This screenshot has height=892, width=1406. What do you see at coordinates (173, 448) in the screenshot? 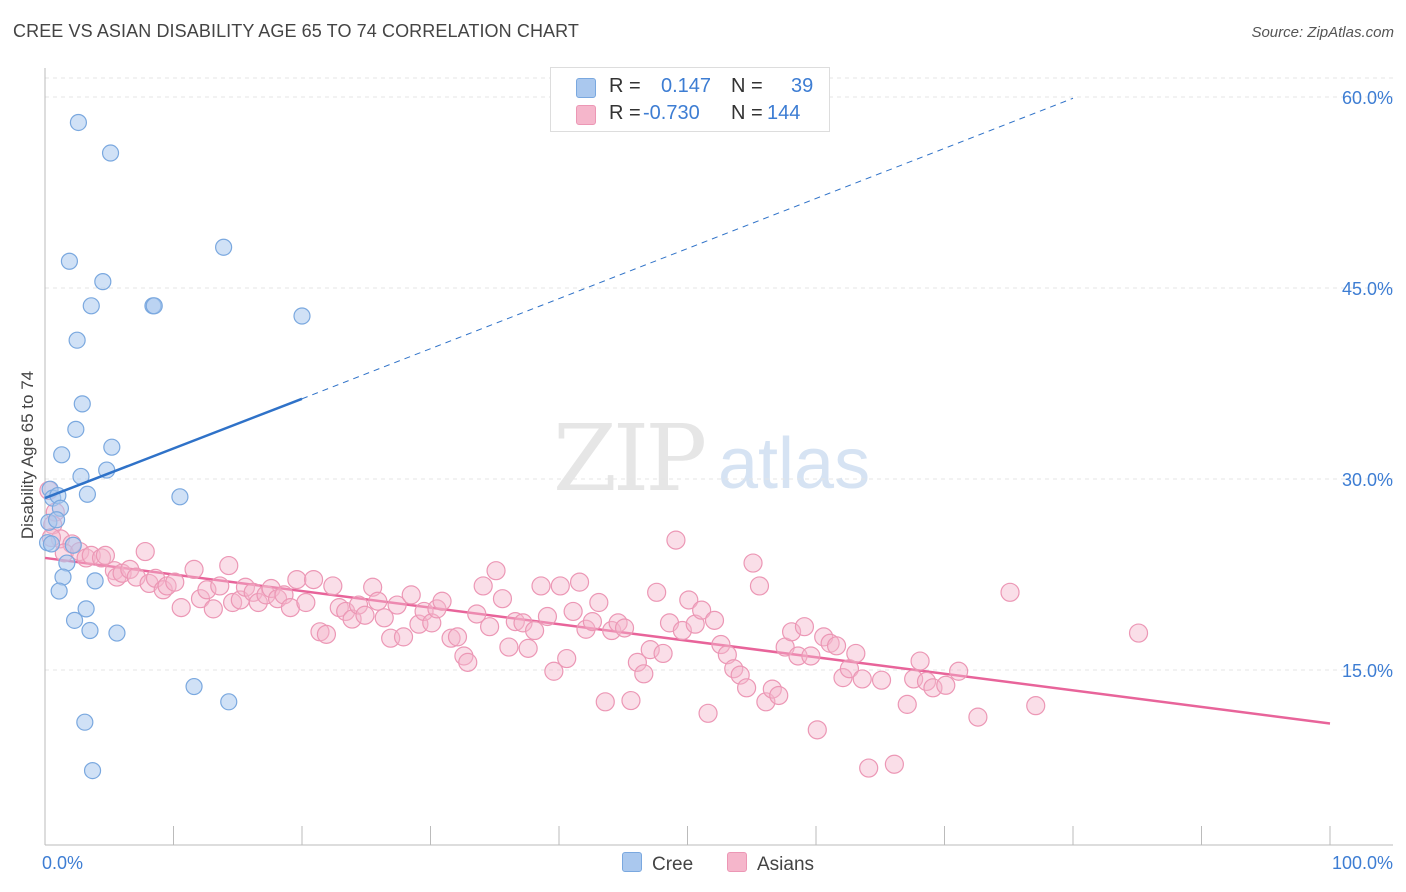
I see `cree-trend-line` at bounding box center [173, 448].